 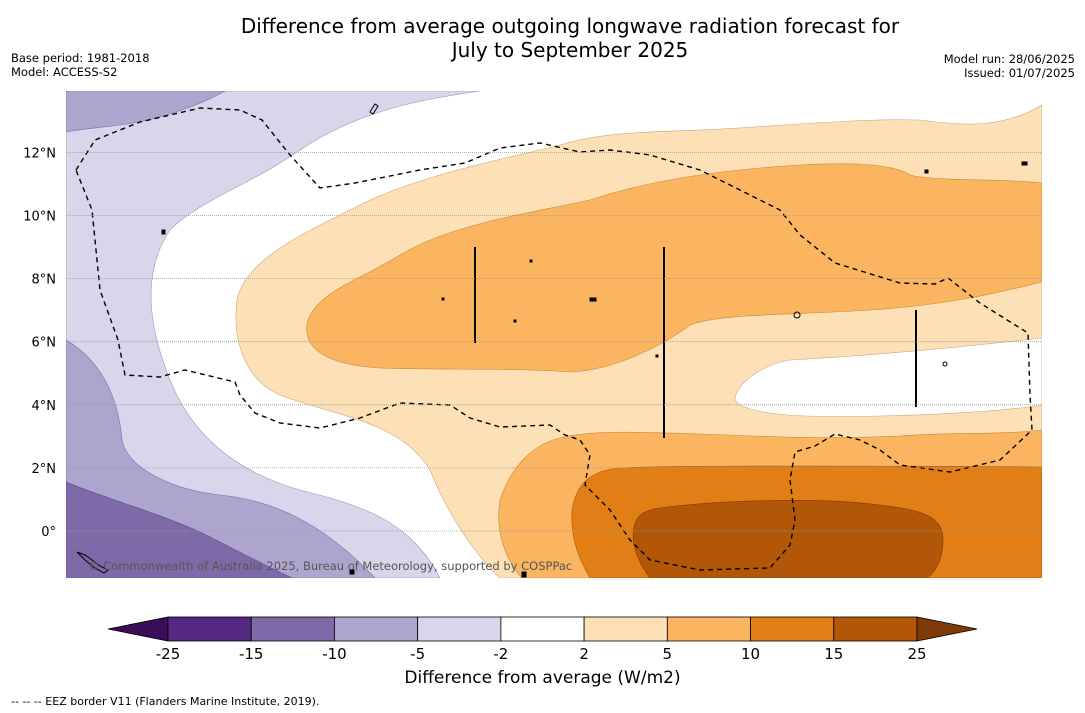 What do you see at coordinates (833, 654) in the screenshot?
I see `colorbar-tick-label: 15` at bounding box center [833, 654].